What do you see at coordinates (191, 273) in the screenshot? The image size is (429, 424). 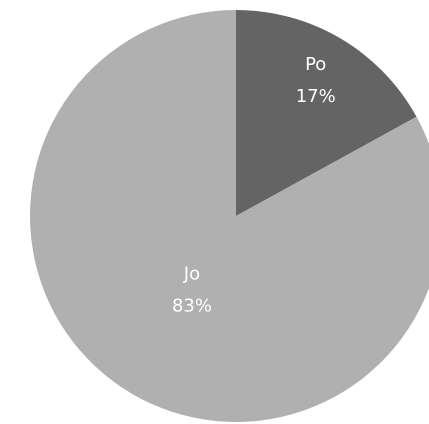 I see `slice-category-label: Jo` at bounding box center [191, 273].